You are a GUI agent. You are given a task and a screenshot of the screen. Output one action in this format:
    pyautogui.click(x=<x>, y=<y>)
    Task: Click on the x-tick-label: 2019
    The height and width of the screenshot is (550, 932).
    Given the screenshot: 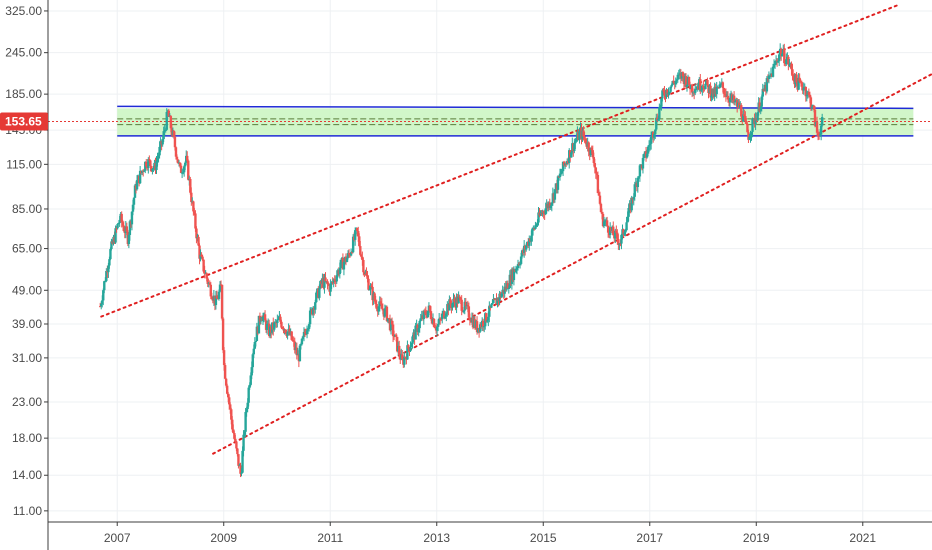 What is the action you would take?
    pyautogui.click(x=756, y=538)
    